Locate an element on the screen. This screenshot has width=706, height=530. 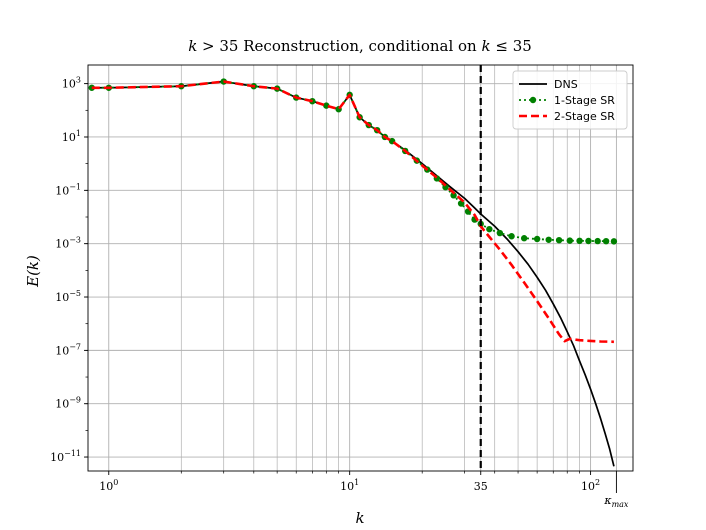
legend-marker is located at coordinates (533, 100).